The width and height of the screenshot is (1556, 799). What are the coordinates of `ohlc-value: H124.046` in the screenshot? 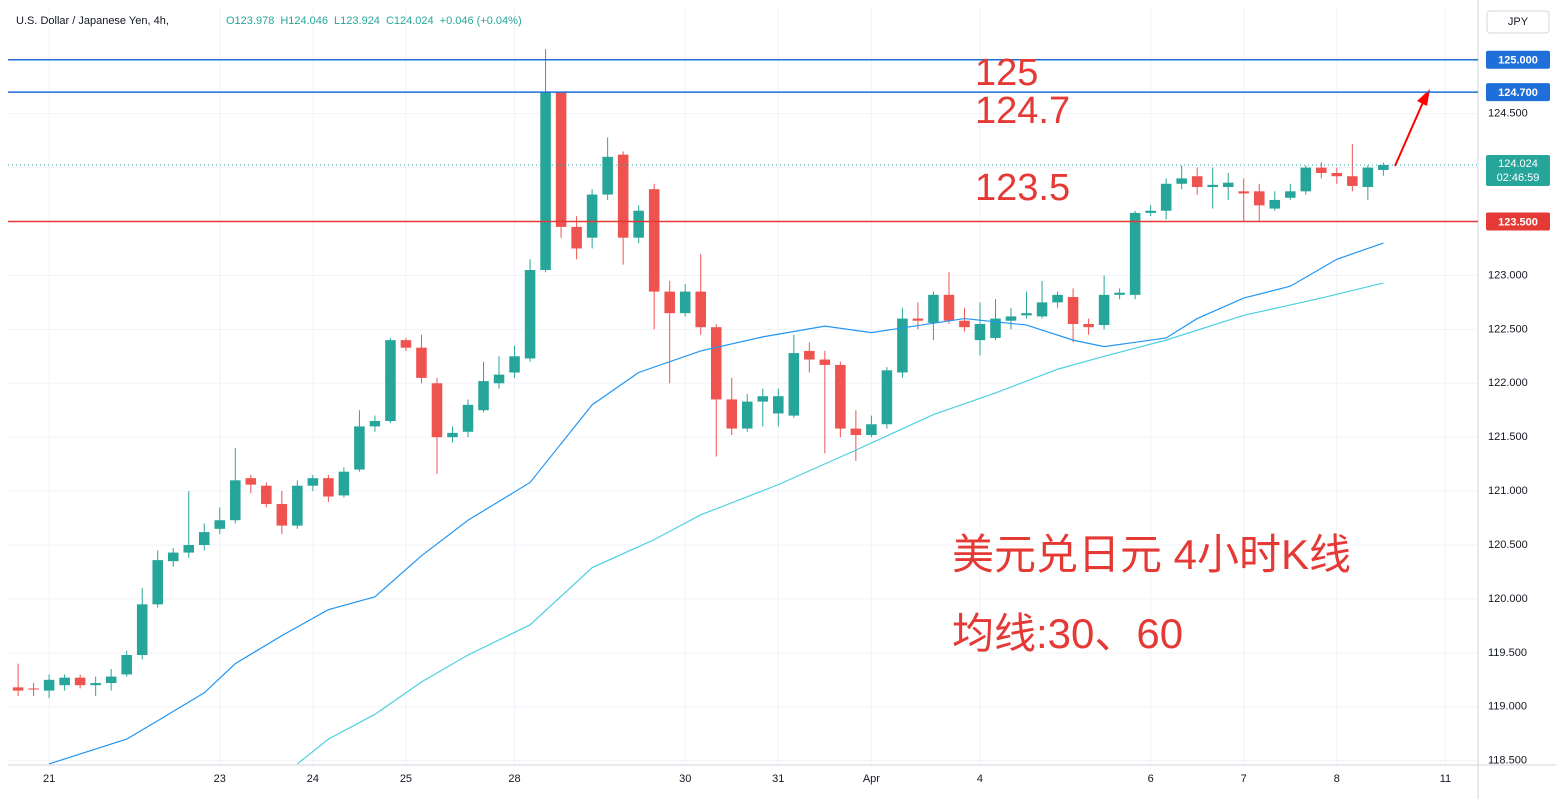 It's located at (304, 21).